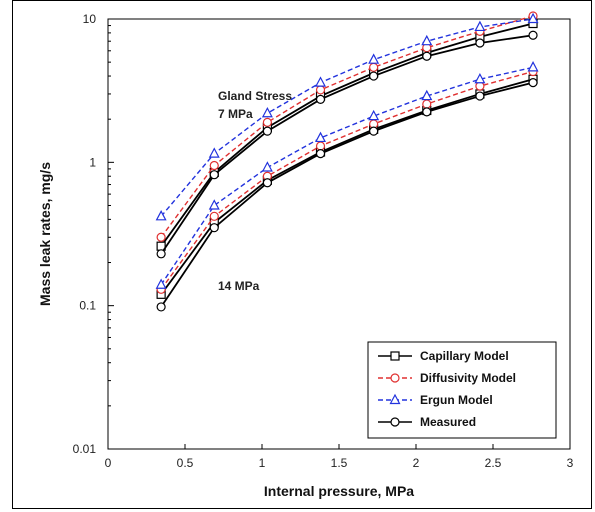 Image resolution: width=595 pixels, height=512 pixels. I want to click on annotation-label: 14 MPa, so click(239, 286).